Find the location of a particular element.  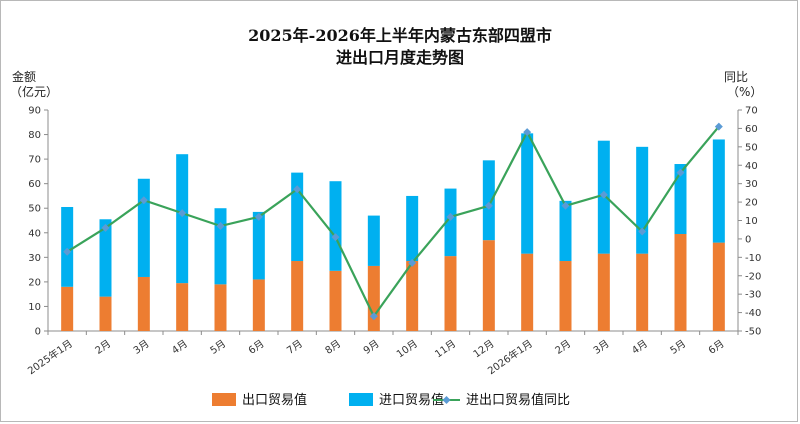

x-category-label: 11月 is located at coordinates (446, 349).